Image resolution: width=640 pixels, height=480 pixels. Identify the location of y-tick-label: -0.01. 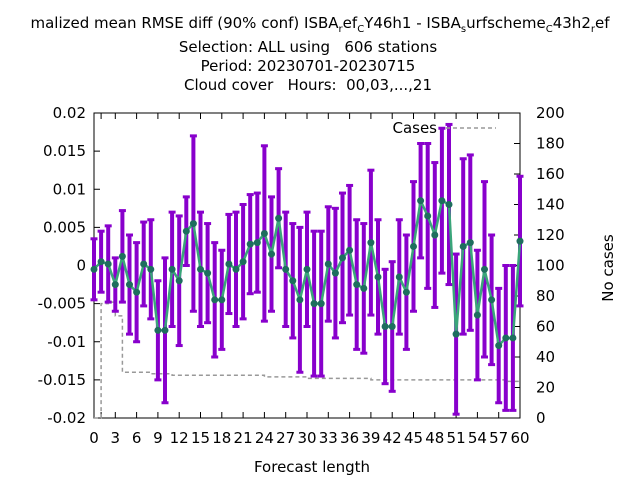
(66, 342).